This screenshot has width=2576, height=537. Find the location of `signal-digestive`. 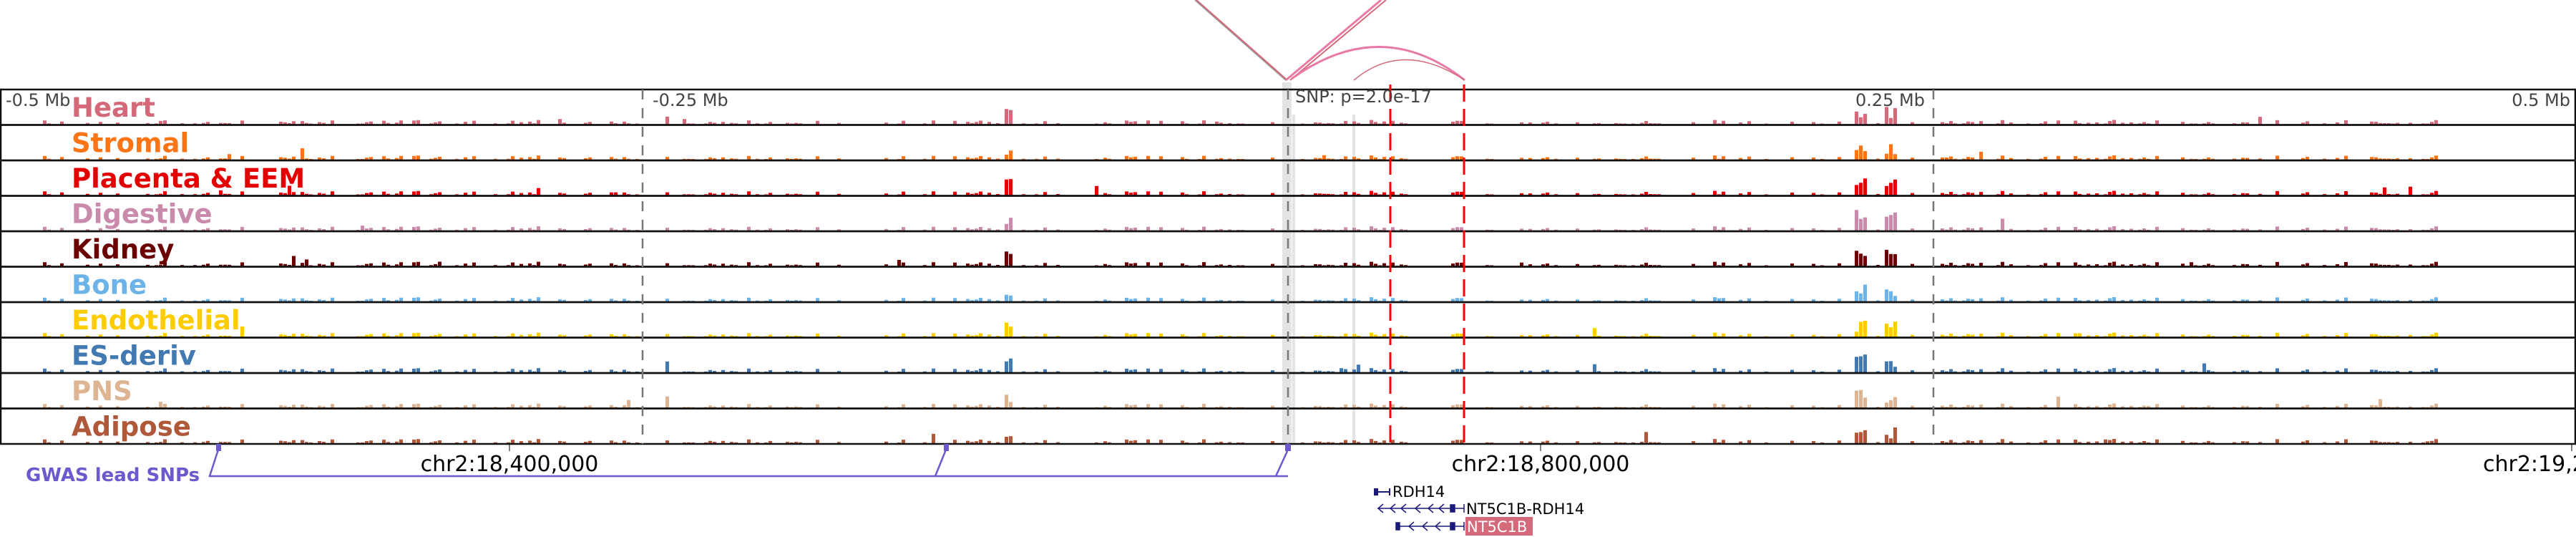

signal-digestive is located at coordinates (1240, 220).